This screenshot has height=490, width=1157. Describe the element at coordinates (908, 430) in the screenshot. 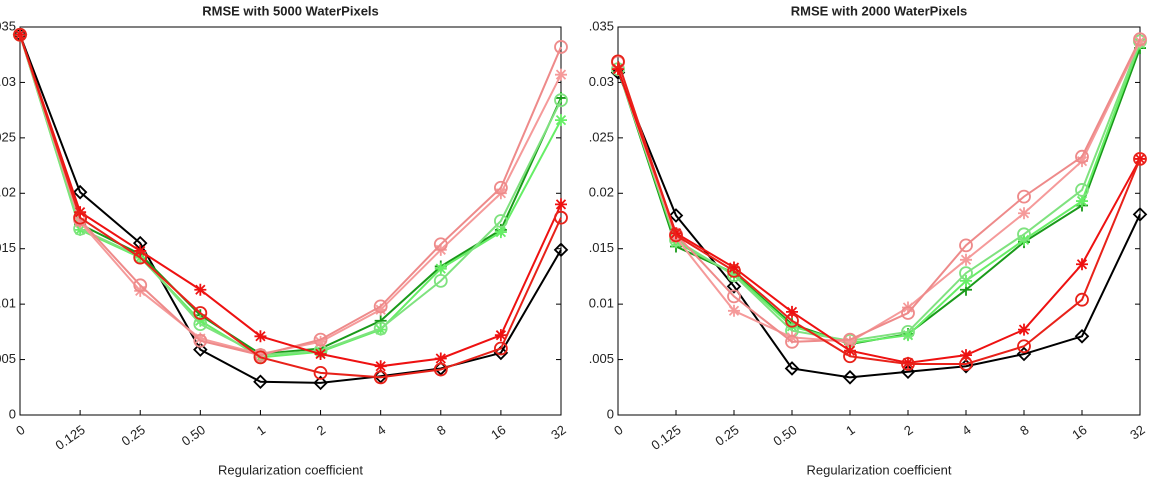

I see `x-tick-label: 2` at that location.